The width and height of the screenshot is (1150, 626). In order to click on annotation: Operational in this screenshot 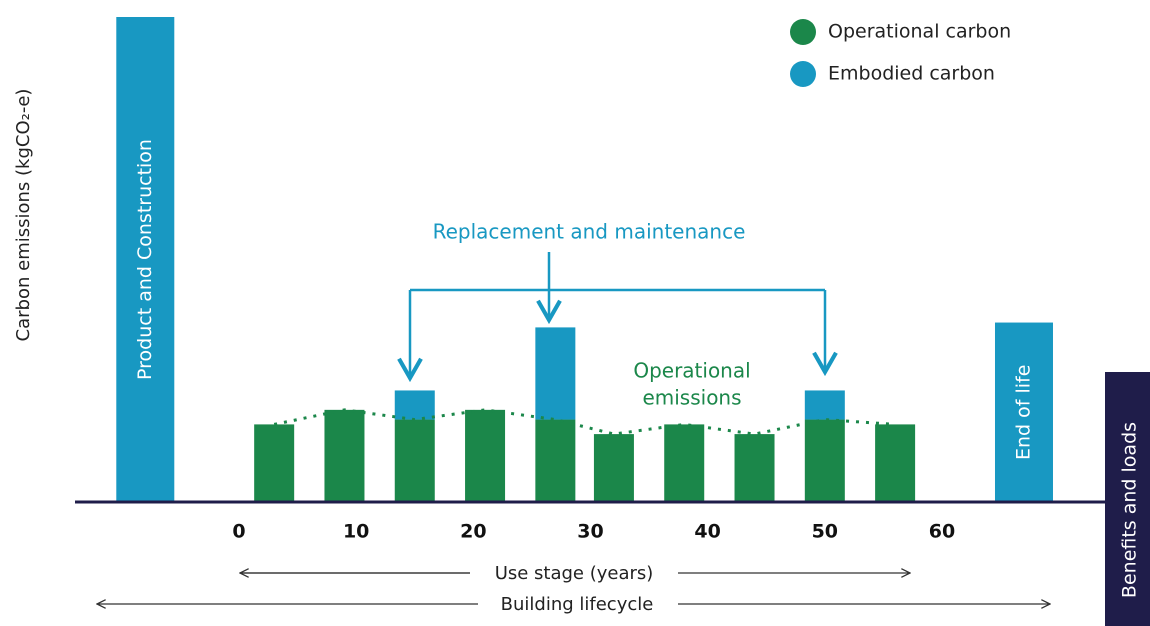, I will do `click(691, 371)`.